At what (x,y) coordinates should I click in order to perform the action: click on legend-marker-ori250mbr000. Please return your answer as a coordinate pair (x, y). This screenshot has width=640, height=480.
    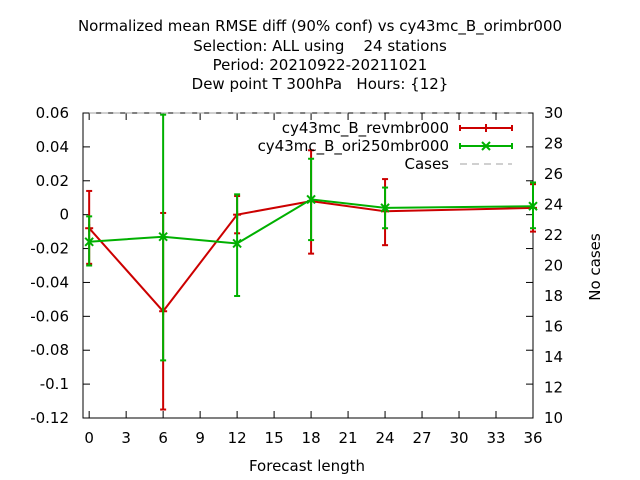
    Looking at the image, I should click on (486, 146).